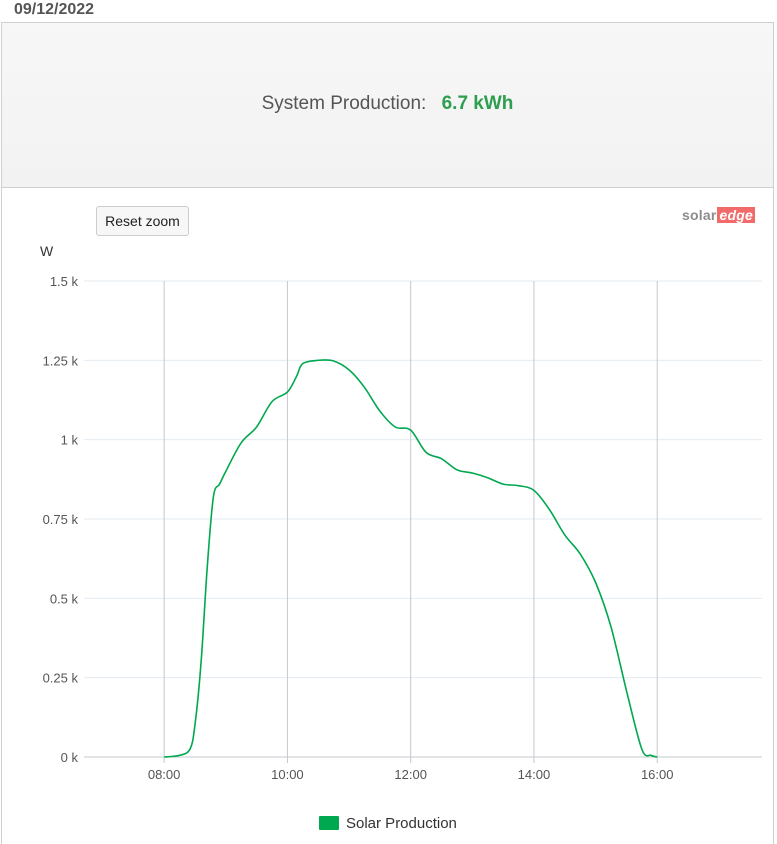 The image size is (777, 844). What do you see at coordinates (534, 774) in the screenshot?
I see `x-tick-label: 14:00` at bounding box center [534, 774].